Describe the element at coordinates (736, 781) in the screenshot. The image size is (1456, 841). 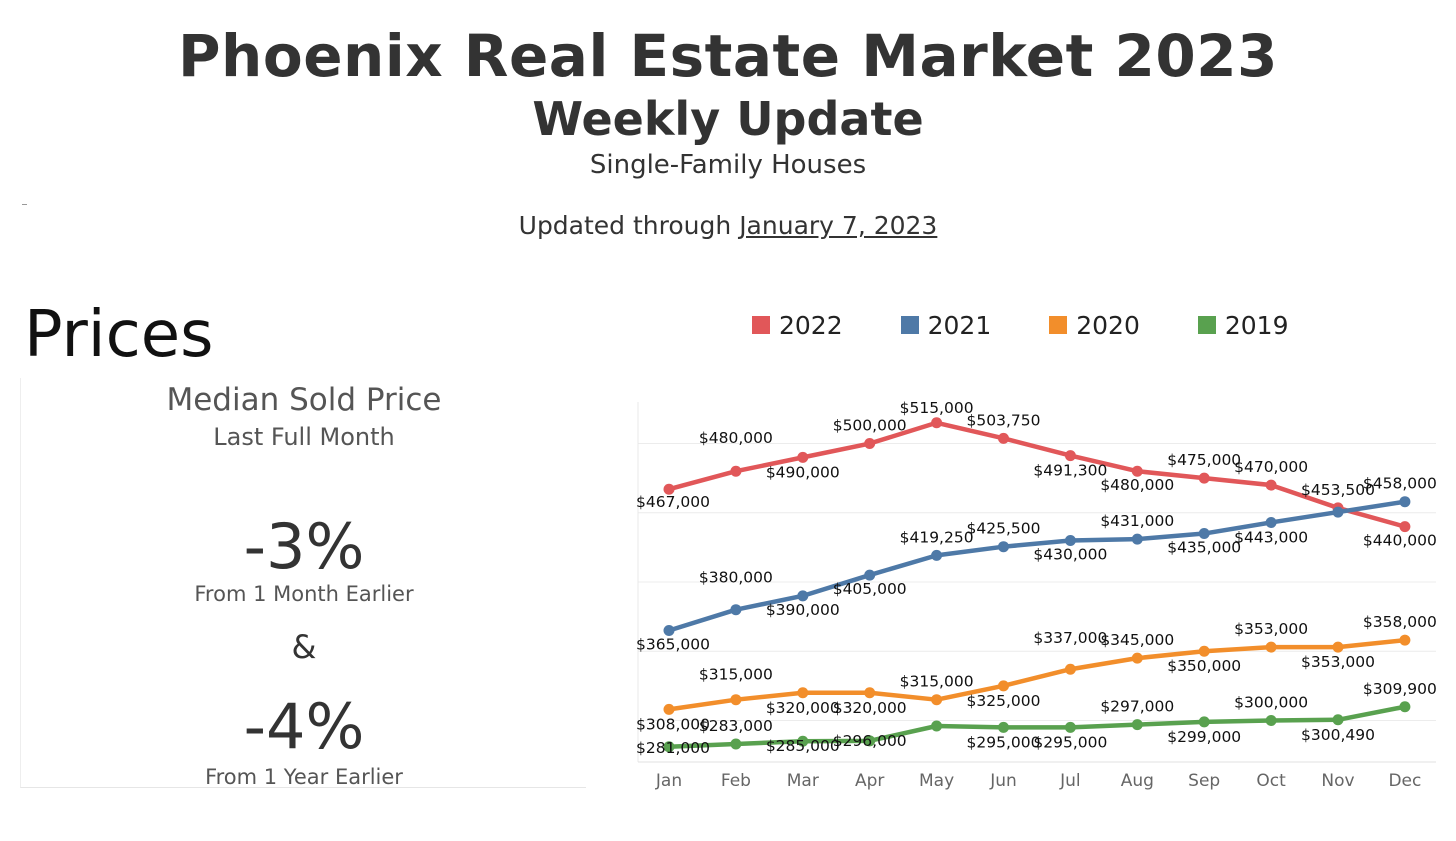
I see `x-tick-label: Feb` at that location.